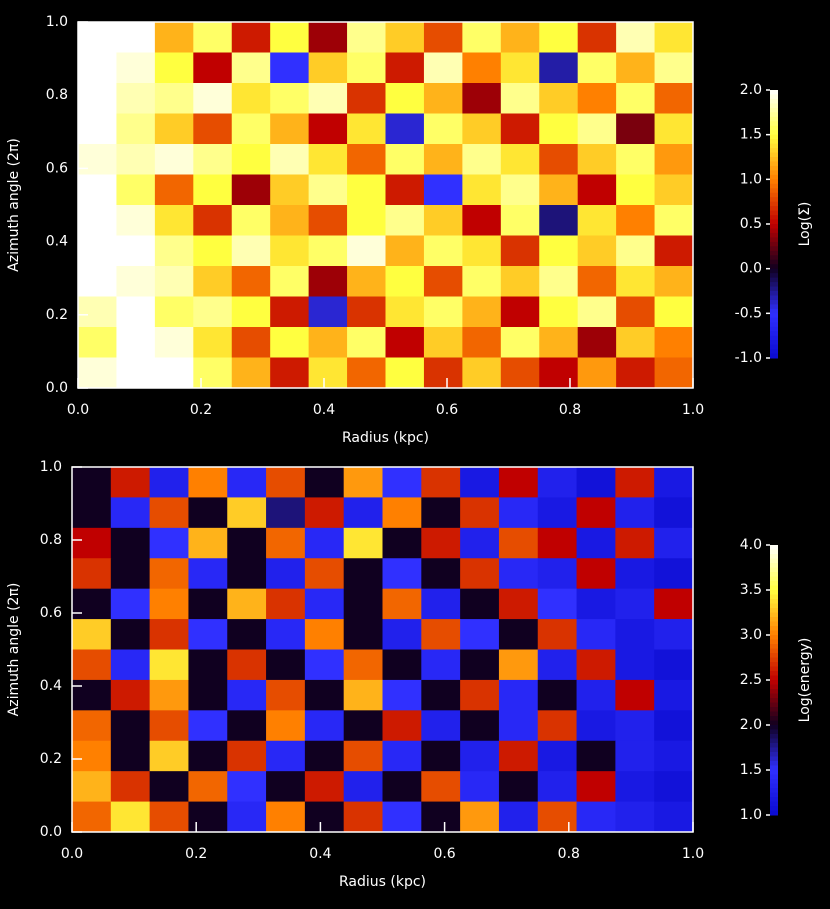  What do you see at coordinates (51, 467) in the screenshot?
I see `y-tick-label: 1.0` at bounding box center [51, 467].